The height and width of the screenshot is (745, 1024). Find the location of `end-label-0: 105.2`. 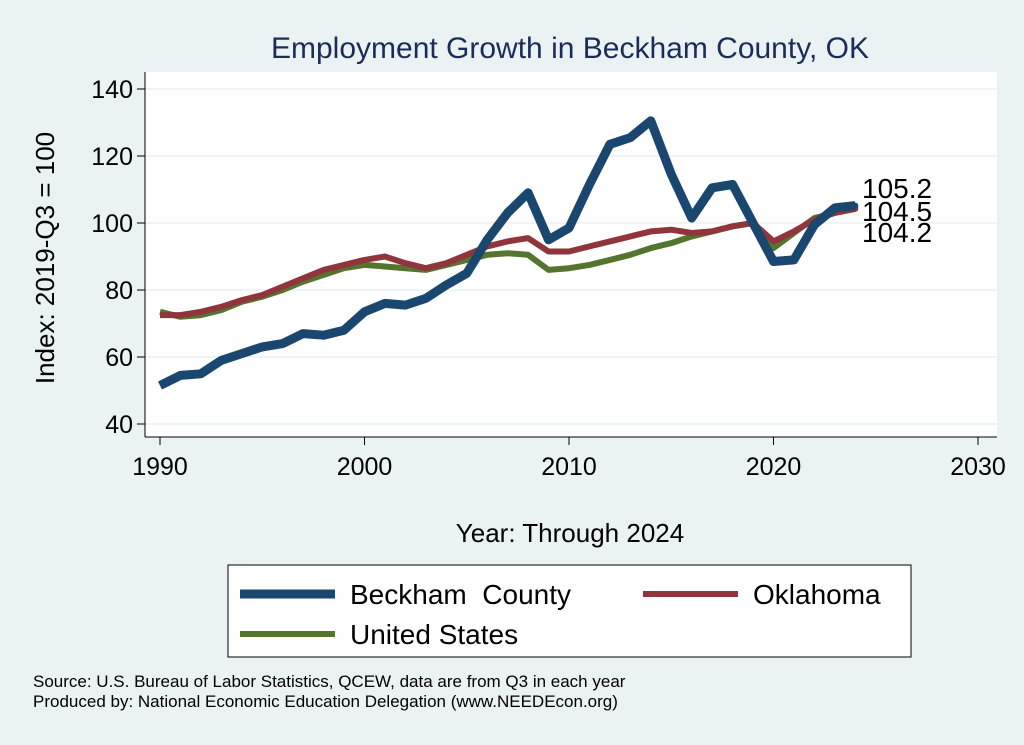

end-label-0: 105.2 is located at coordinates (897, 188).